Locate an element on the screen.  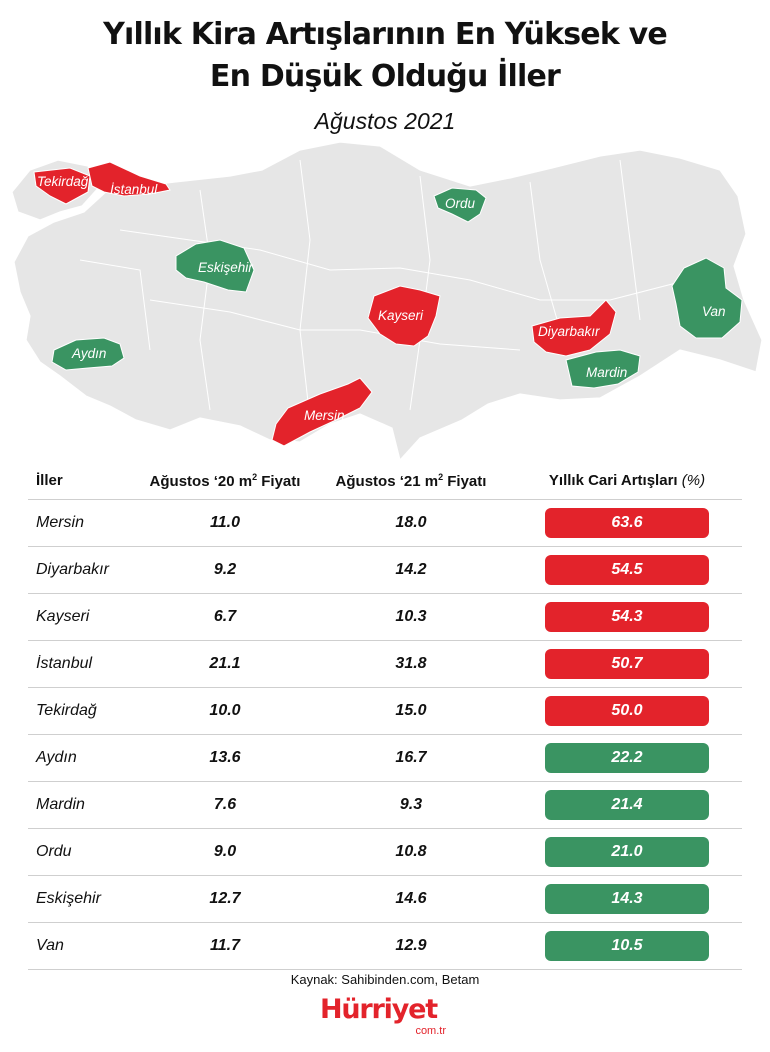
table-row: Aydın 13.6 16.7 22.2 is located at coordinates (385, 758).